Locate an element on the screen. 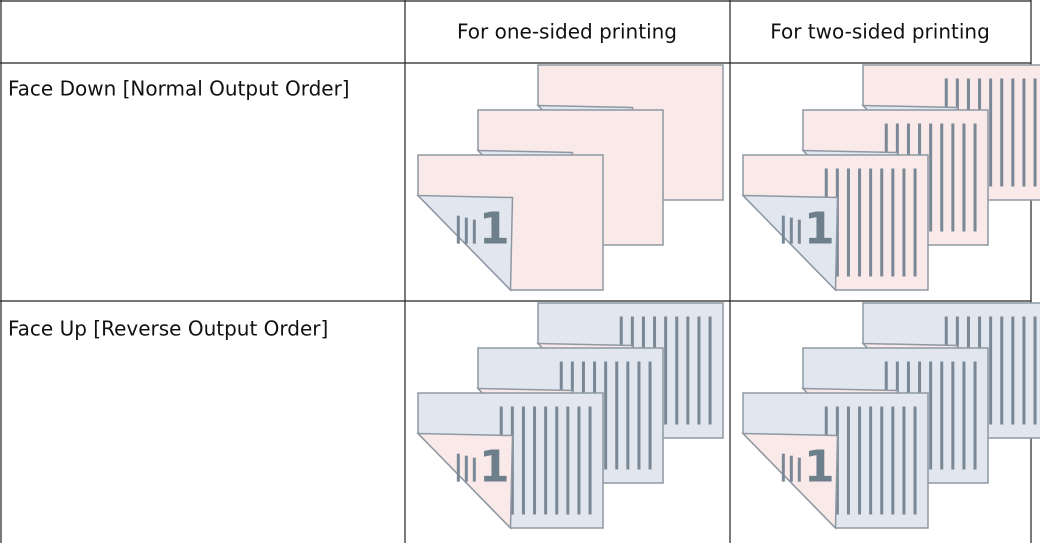 This screenshot has height=543, width=1040. column-header: For one-sided printing is located at coordinates (567, 32).